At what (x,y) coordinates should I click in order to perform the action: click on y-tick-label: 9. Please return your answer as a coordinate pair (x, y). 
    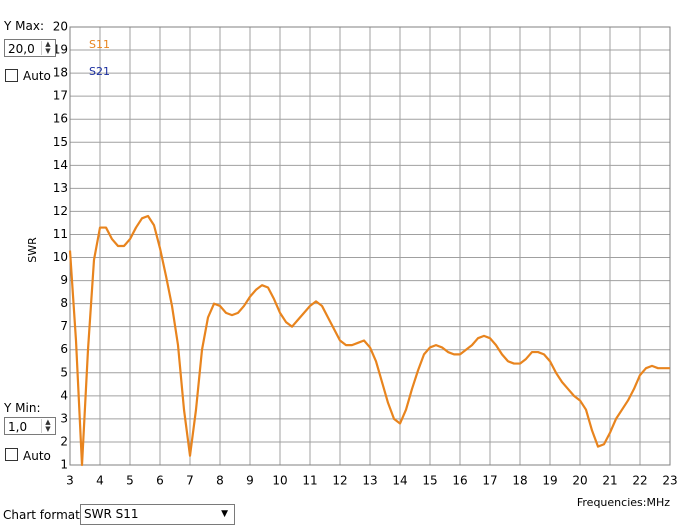
    Looking at the image, I should click on (64, 280).